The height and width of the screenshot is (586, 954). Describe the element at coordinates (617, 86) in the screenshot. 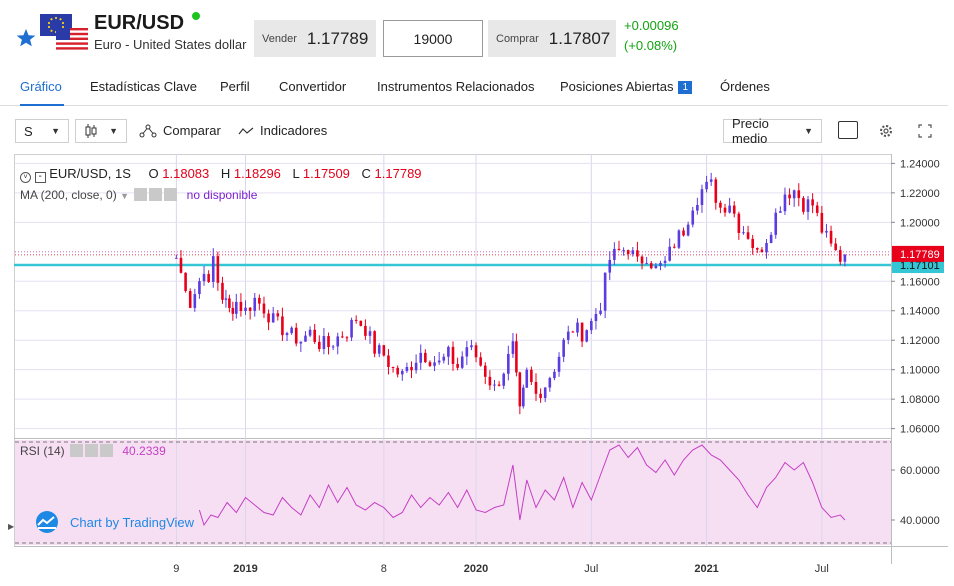

I see `tab-label: Posiciones Abiertas` at that location.